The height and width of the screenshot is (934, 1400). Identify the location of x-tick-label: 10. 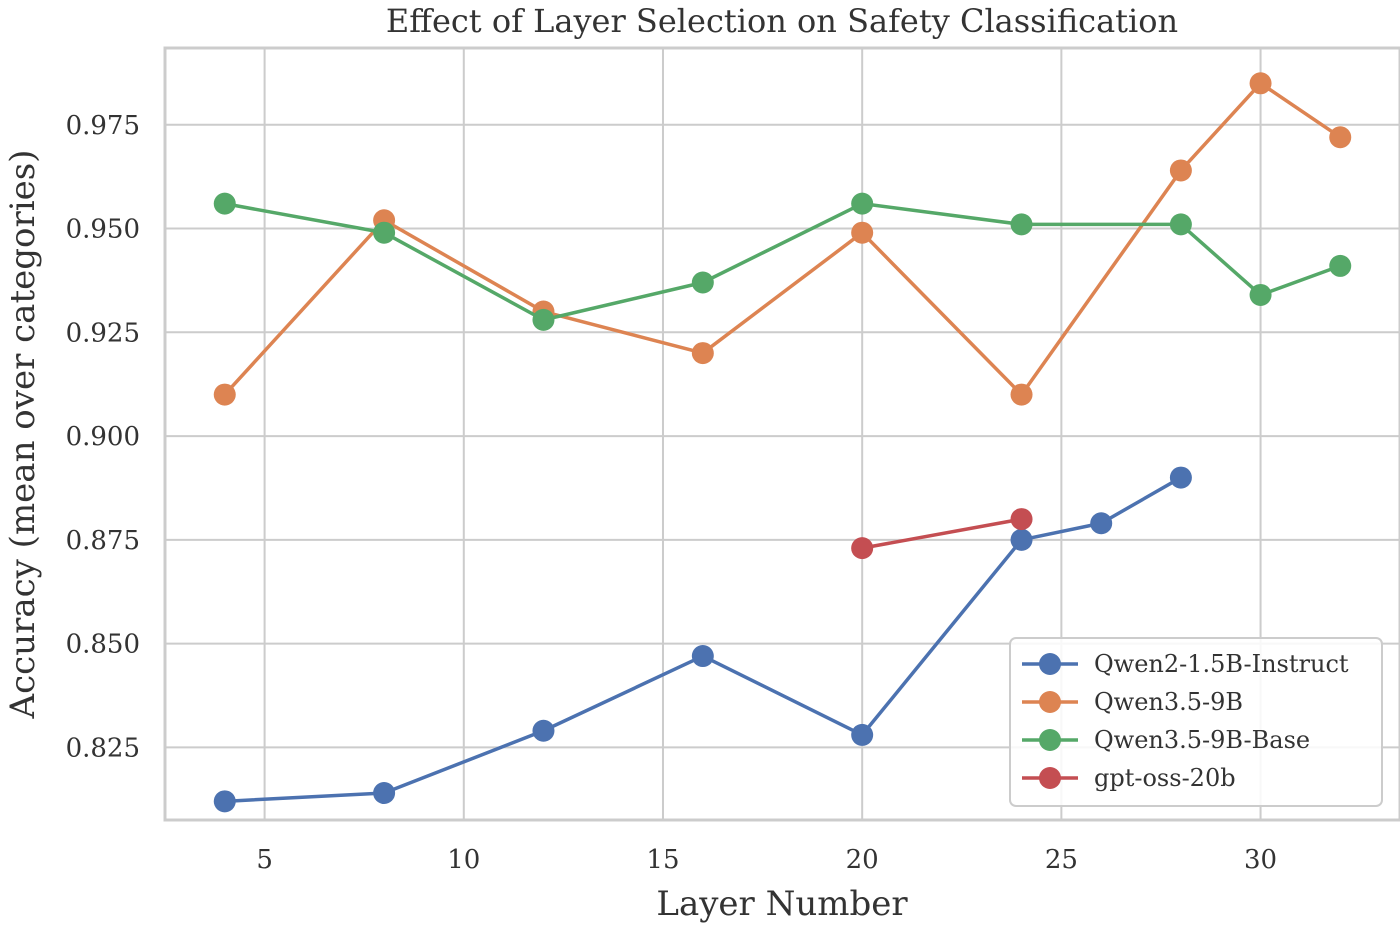
(463, 860).